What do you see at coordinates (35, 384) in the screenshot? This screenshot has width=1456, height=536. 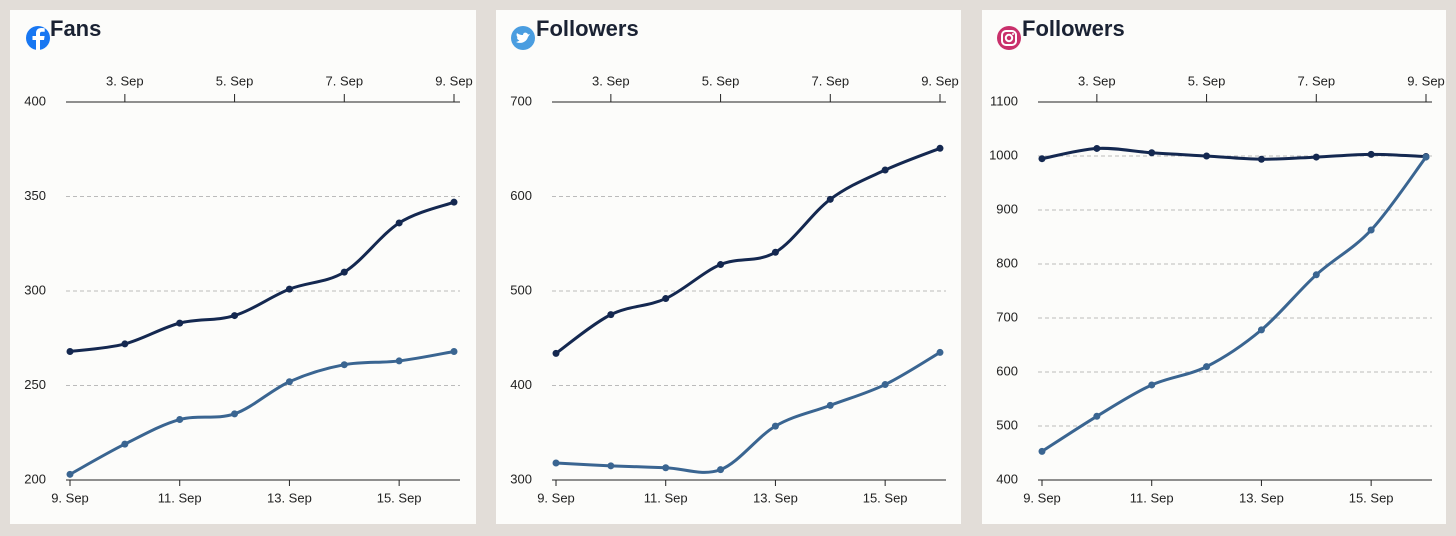 I see `y-tick-label: 250` at bounding box center [35, 384].